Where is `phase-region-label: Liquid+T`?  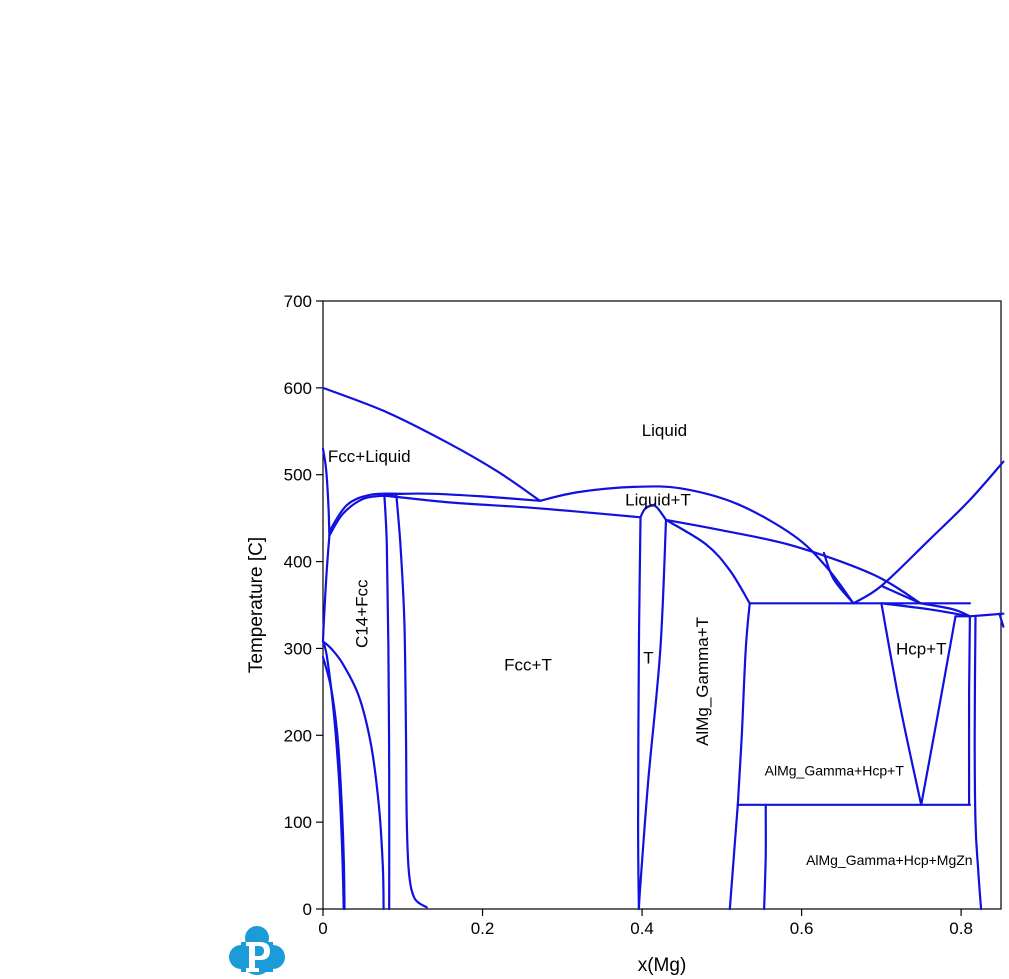 phase-region-label: Liquid+T is located at coordinates (658, 499).